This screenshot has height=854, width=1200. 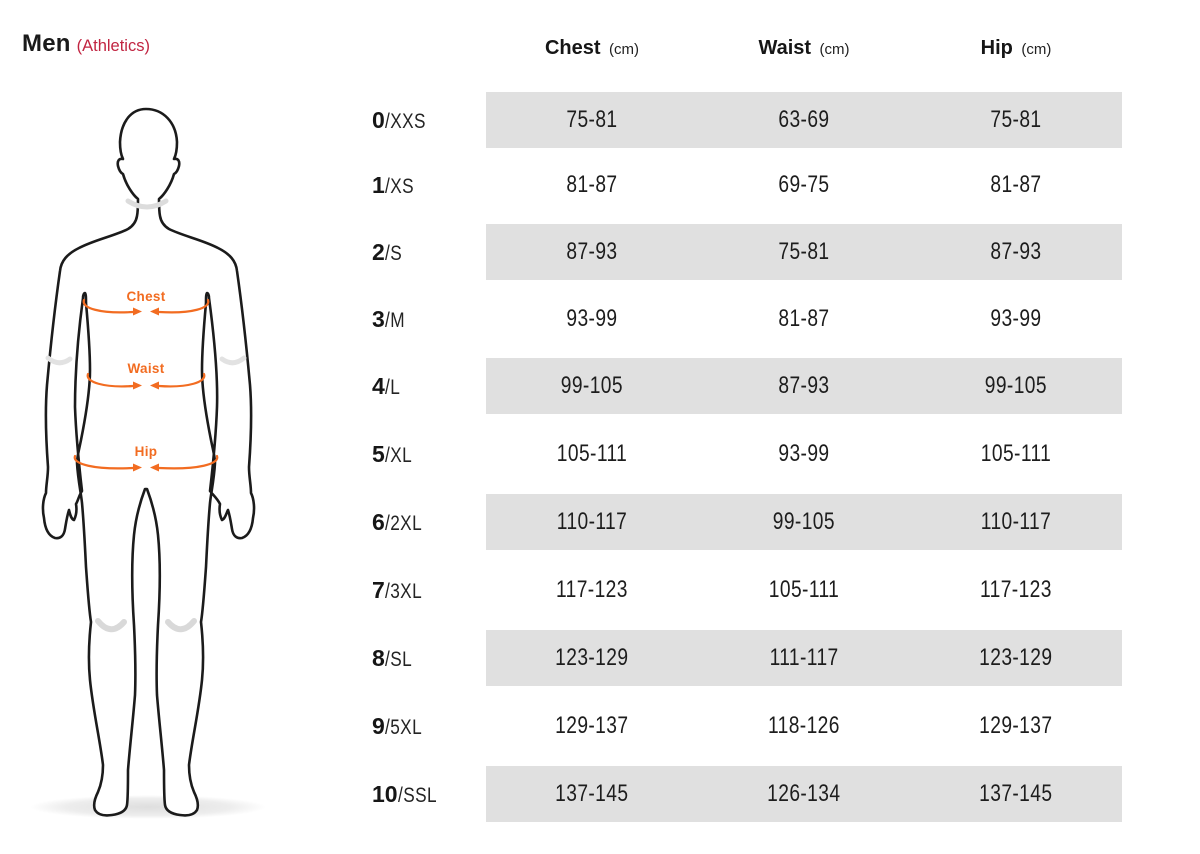 What do you see at coordinates (146, 306) in the screenshot?
I see `chest-measure-arrow` at bounding box center [146, 306].